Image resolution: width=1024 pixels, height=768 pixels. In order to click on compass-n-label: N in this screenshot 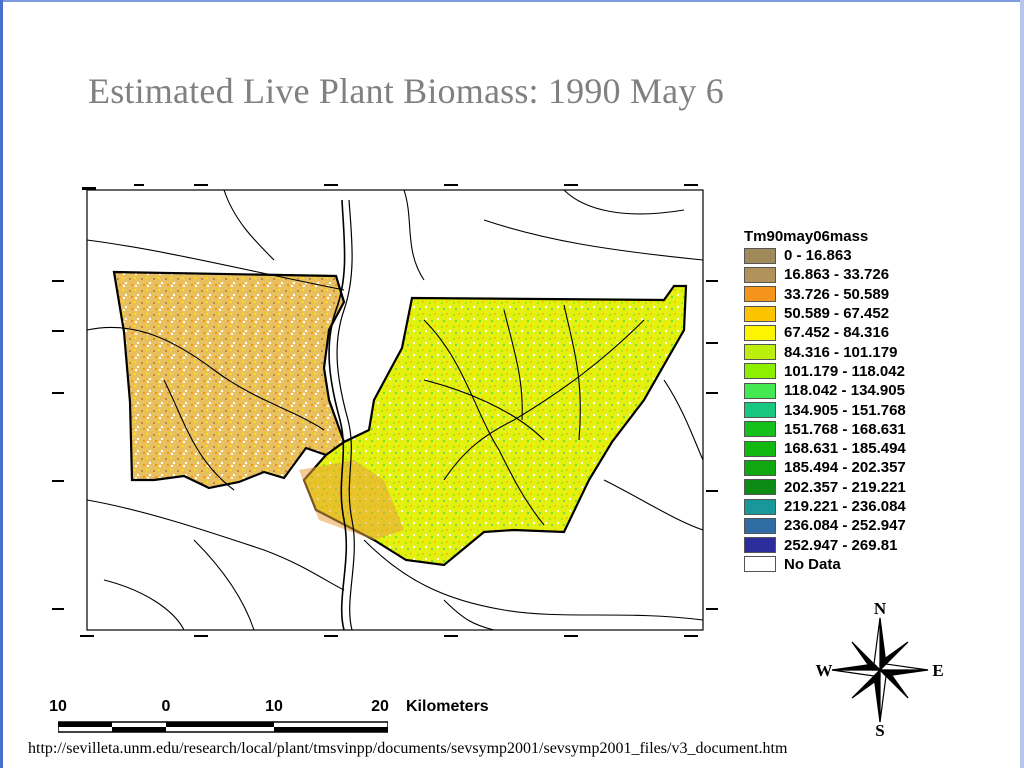, I will do `click(880, 609)`.